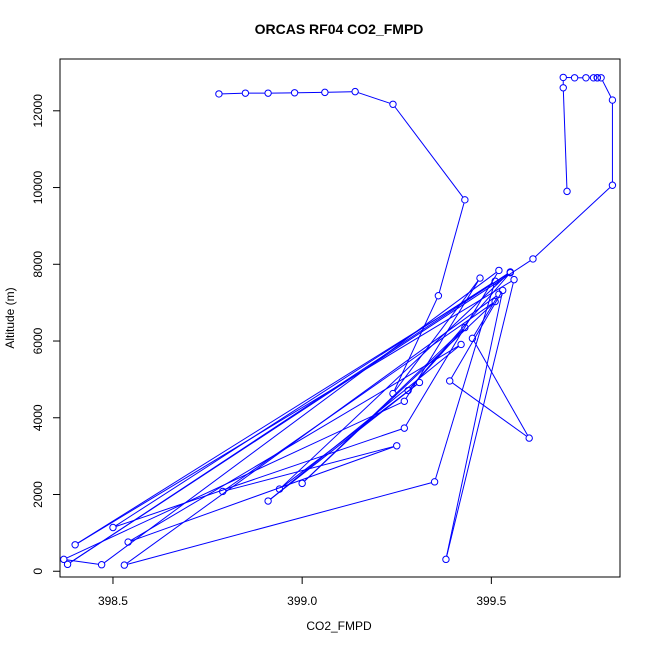  I want to click on x-axis: 398.5 399.0 399.5, so click(302, 592).